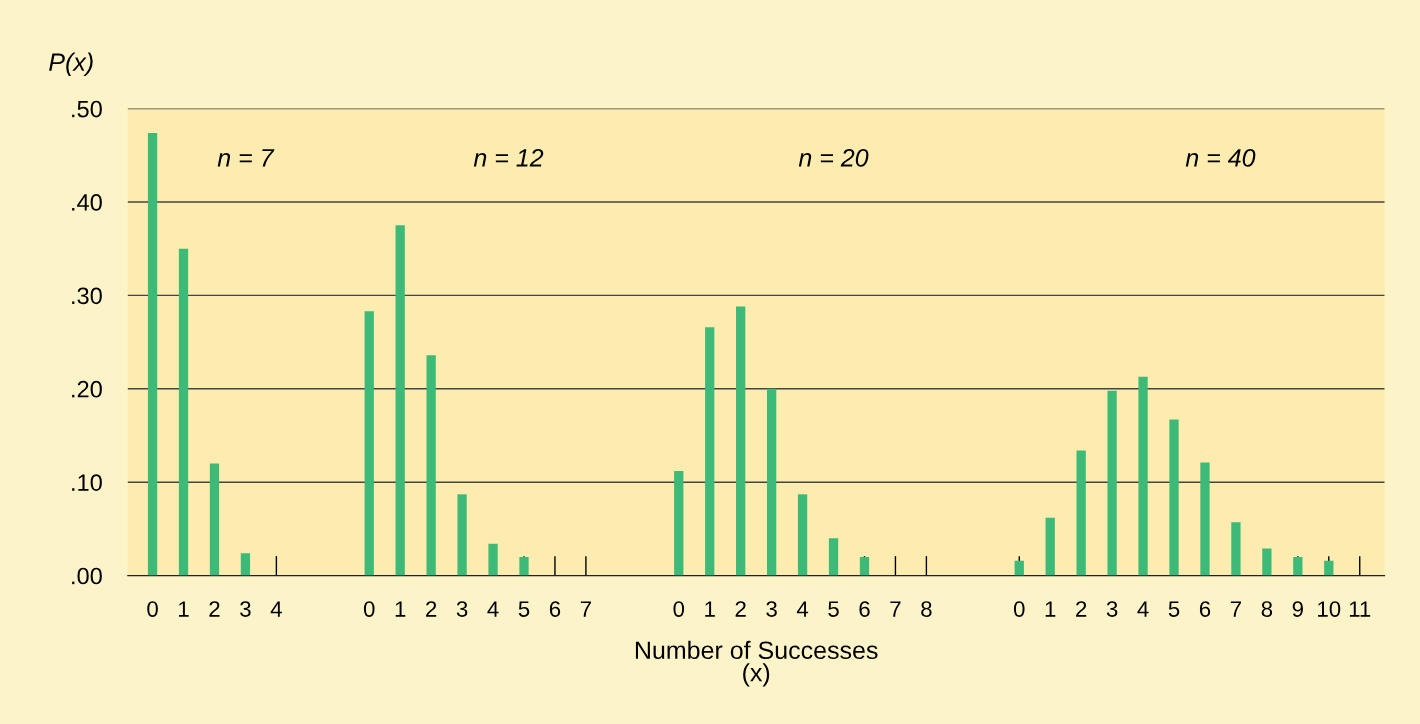 This screenshot has height=724, width=1420. What do you see at coordinates (1329, 609) in the screenshot?
I see `x-tick-label: 10` at bounding box center [1329, 609].